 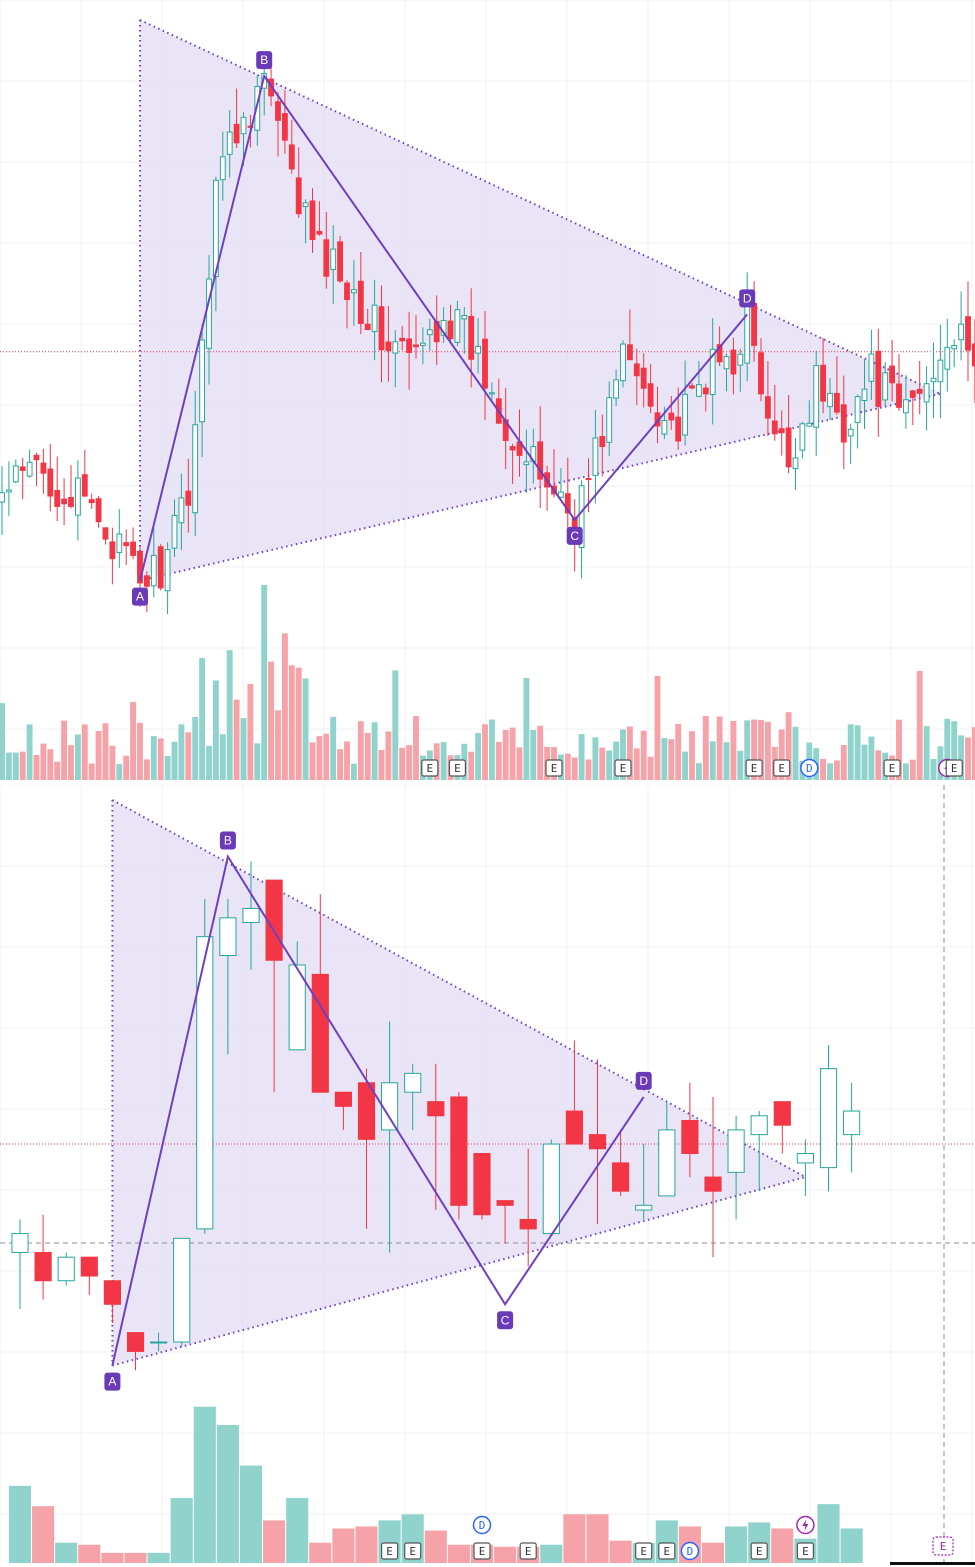 I want to click on point-label-bg, so click(x=505, y=1320).